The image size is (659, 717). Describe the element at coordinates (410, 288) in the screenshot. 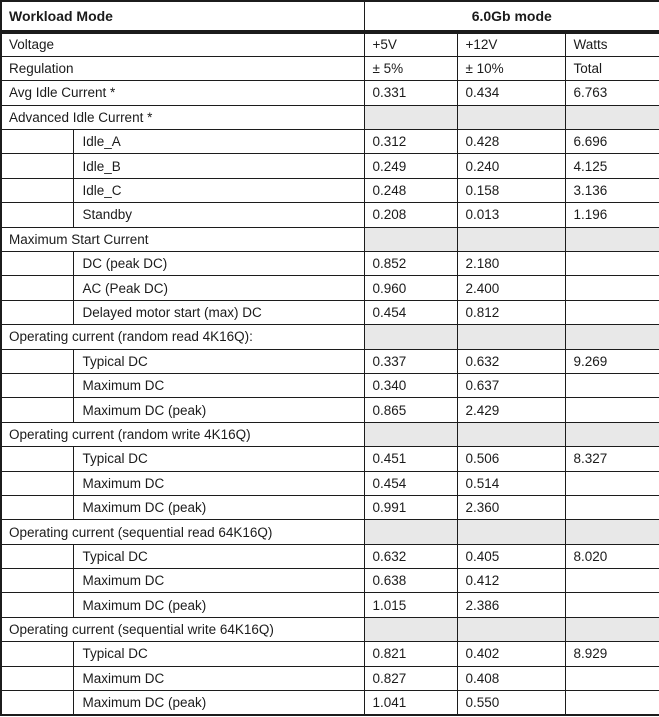

I see `cell-v5: 0.960` at that location.